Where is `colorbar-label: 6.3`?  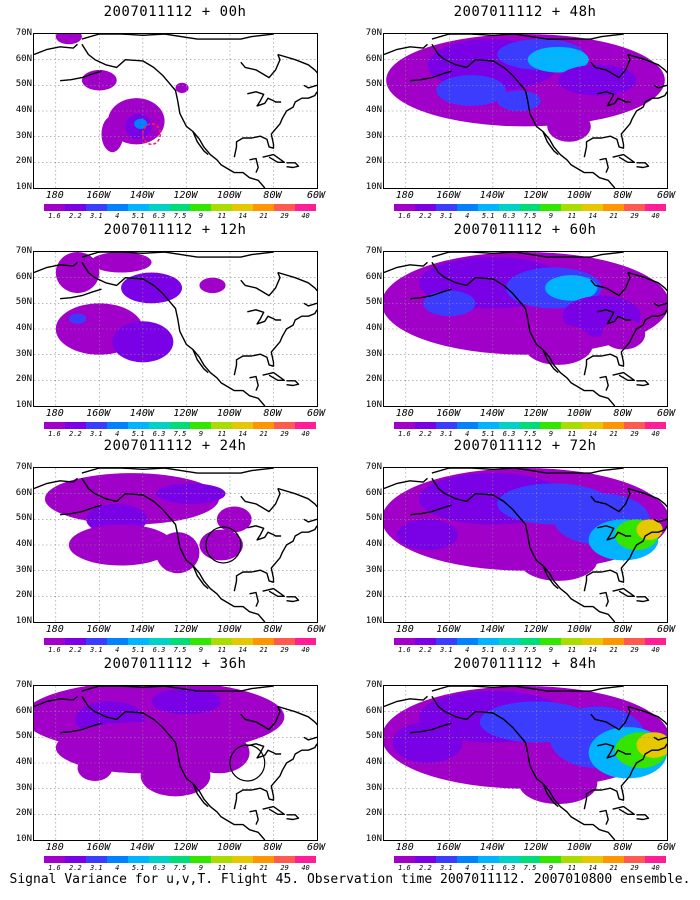 colorbar-label: 6.3 is located at coordinates (509, 650).